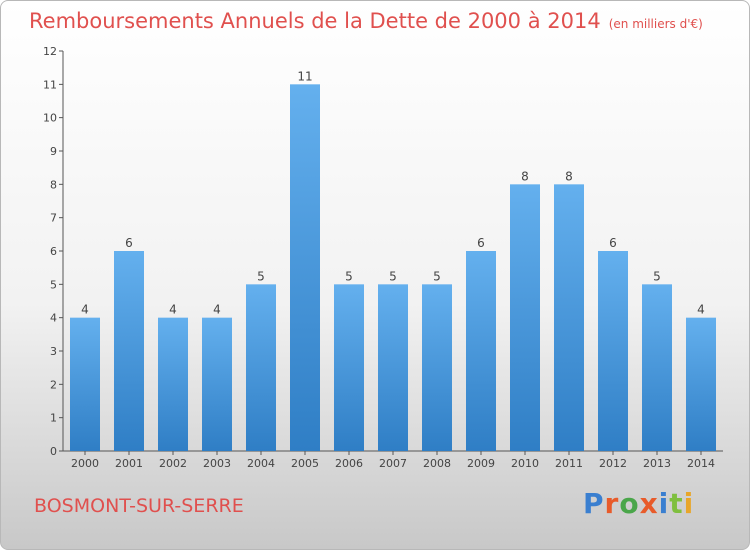 The height and width of the screenshot is (550, 750). I want to click on x-tick-label: 2001, so click(129, 463).